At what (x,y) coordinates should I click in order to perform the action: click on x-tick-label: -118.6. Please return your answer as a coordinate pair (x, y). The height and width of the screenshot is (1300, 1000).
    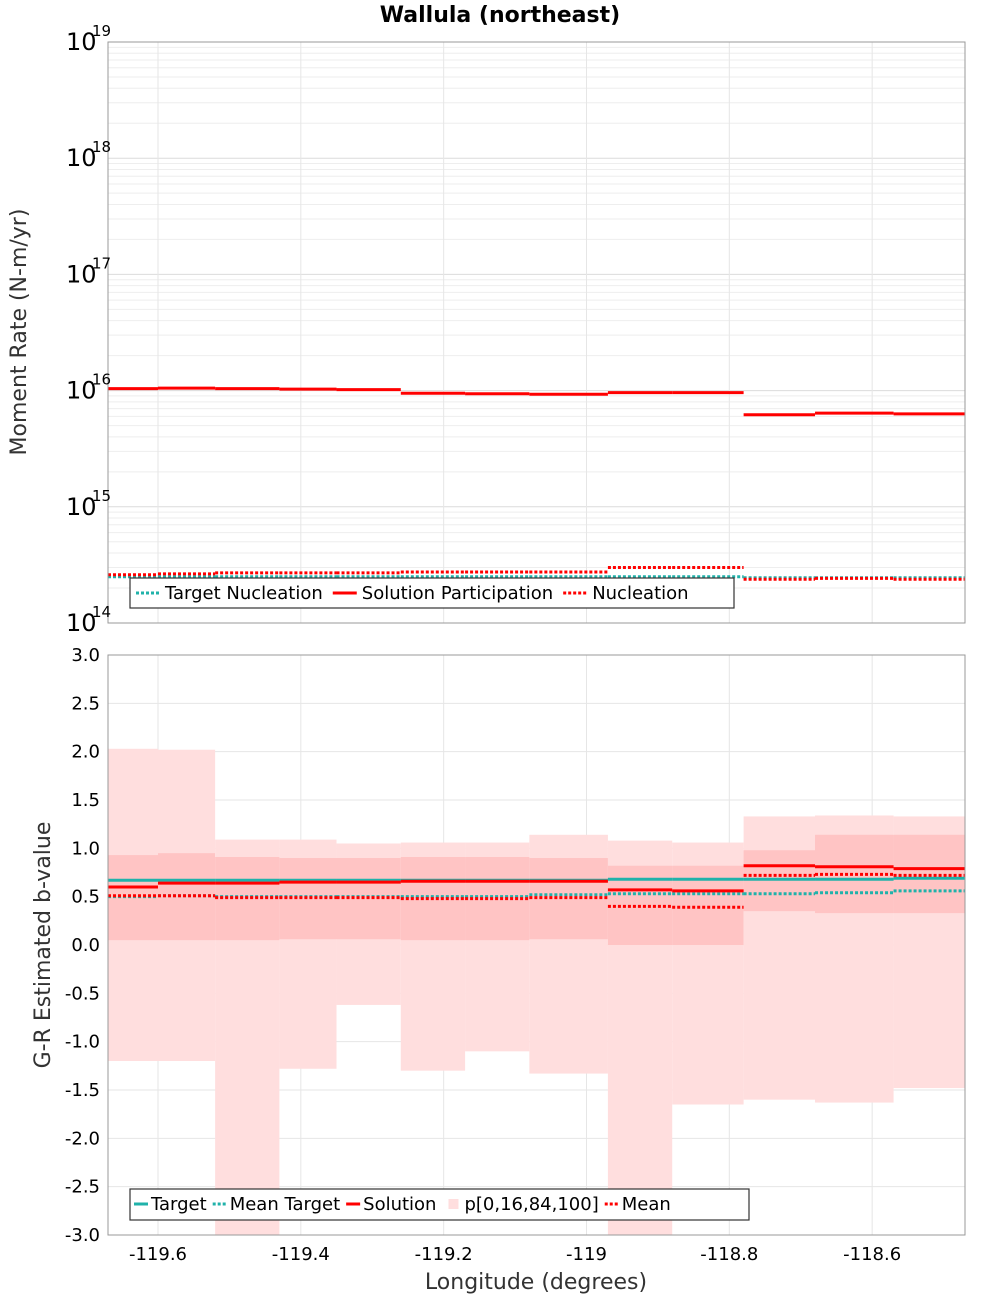
    Looking at the image, I should click on (872, 1254).